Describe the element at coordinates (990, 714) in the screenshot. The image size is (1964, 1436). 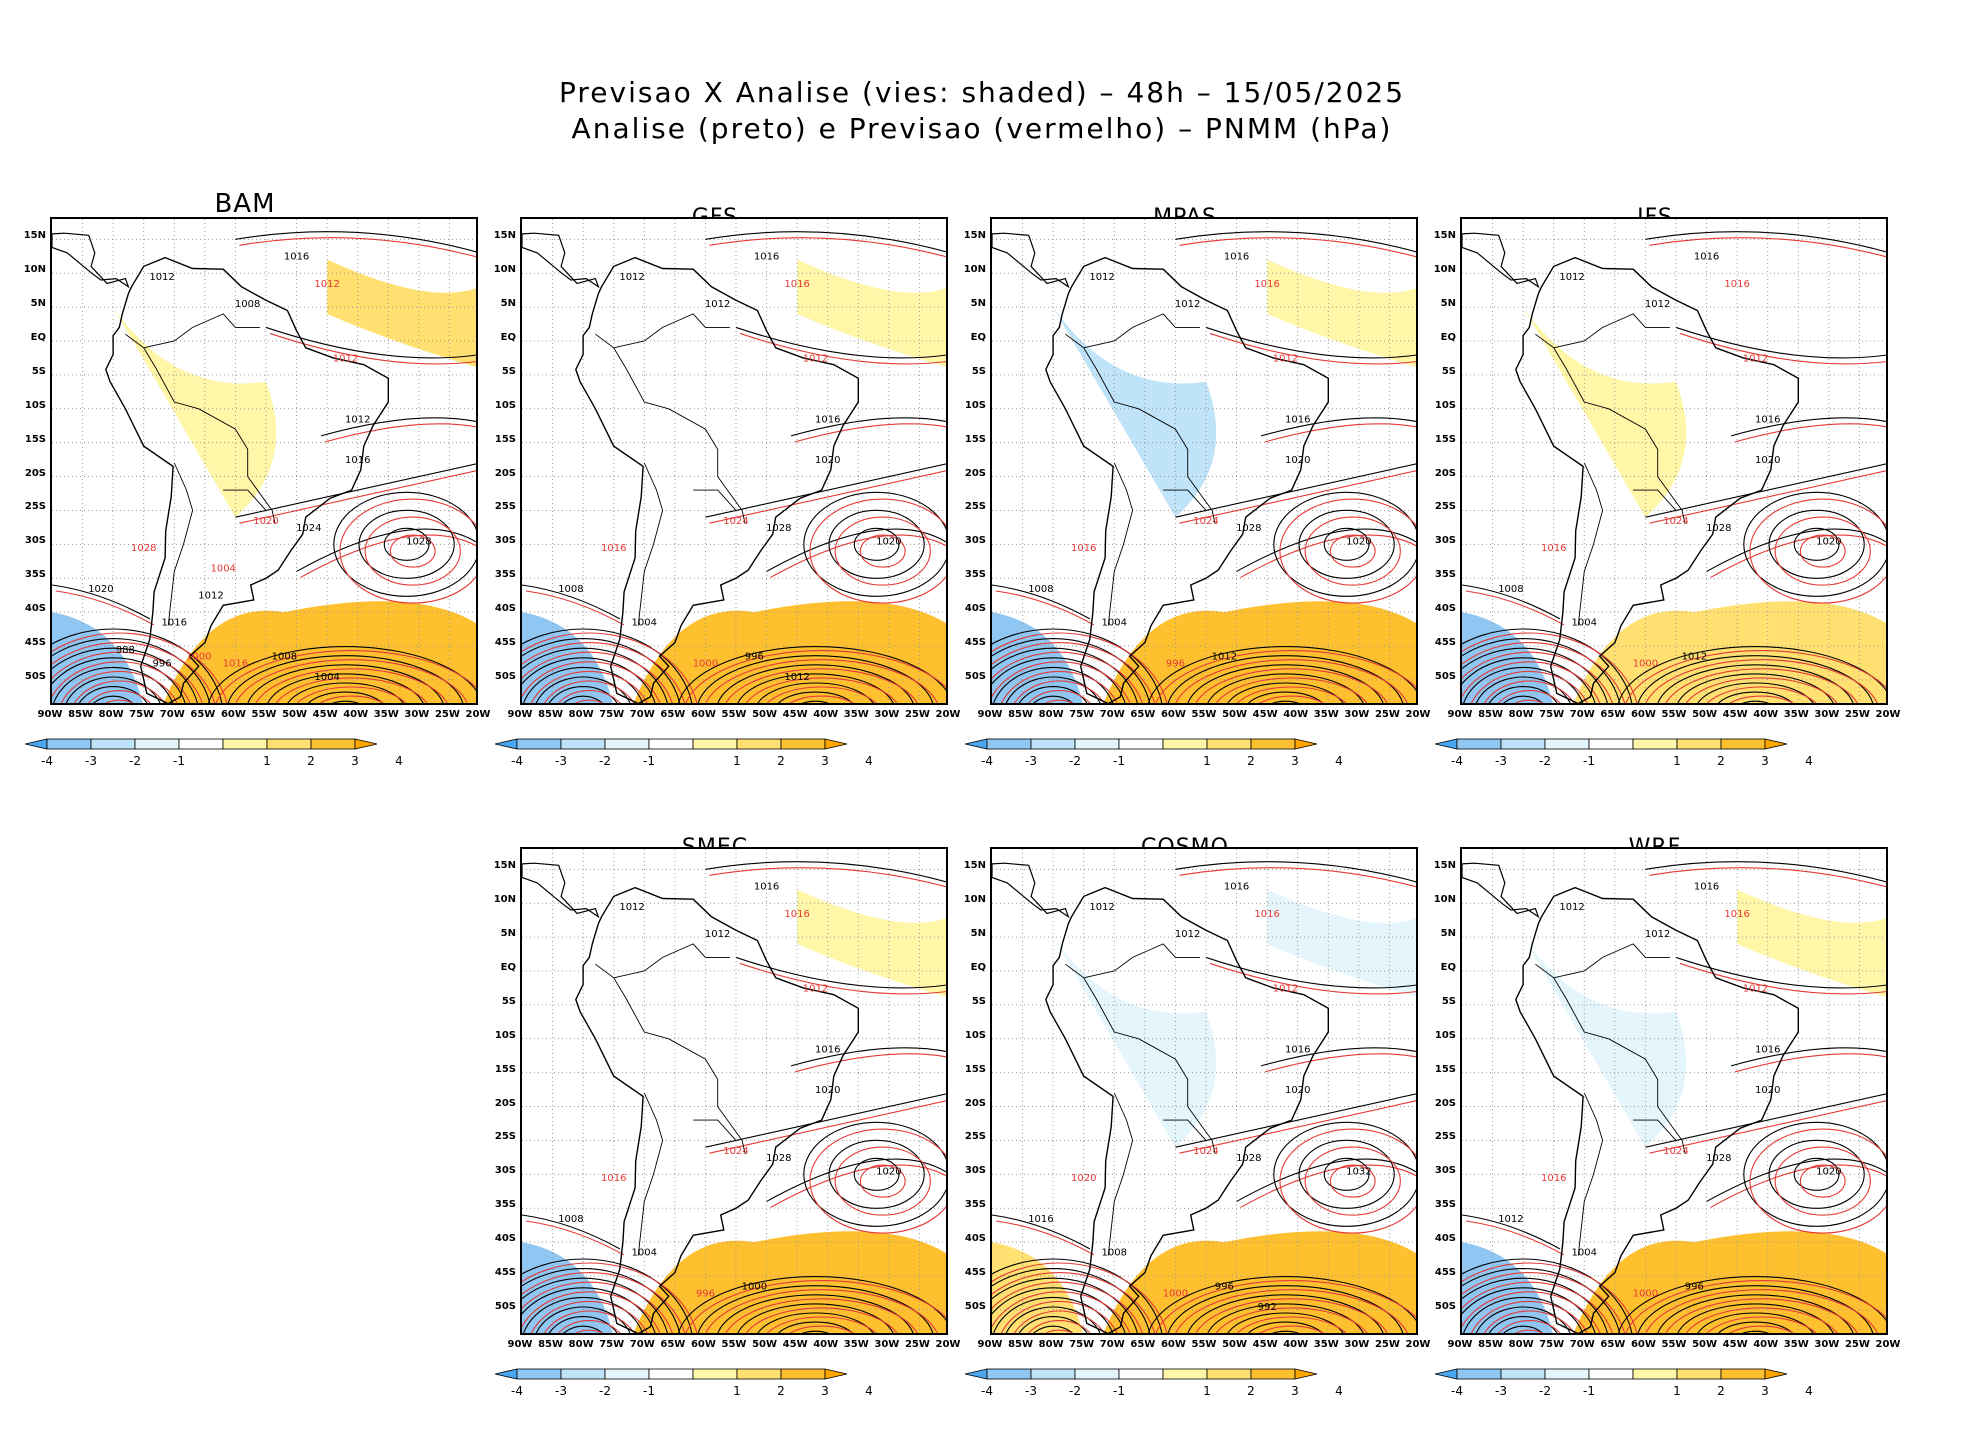
I see `lon-label: 90W` at that location.